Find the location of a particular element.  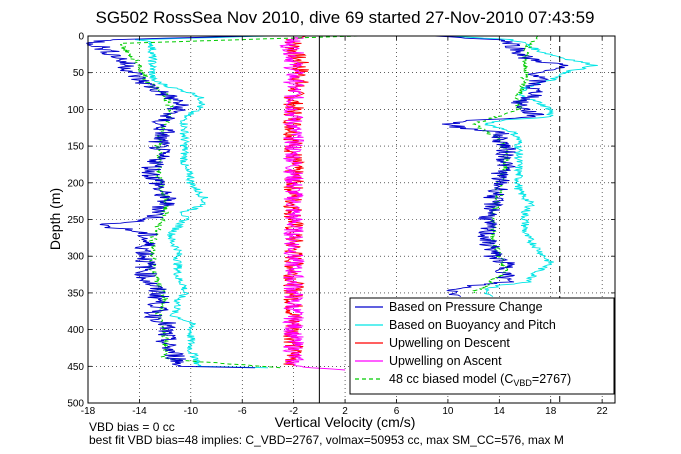

series-buoyancy-descent is located at coordinates (201, 202).